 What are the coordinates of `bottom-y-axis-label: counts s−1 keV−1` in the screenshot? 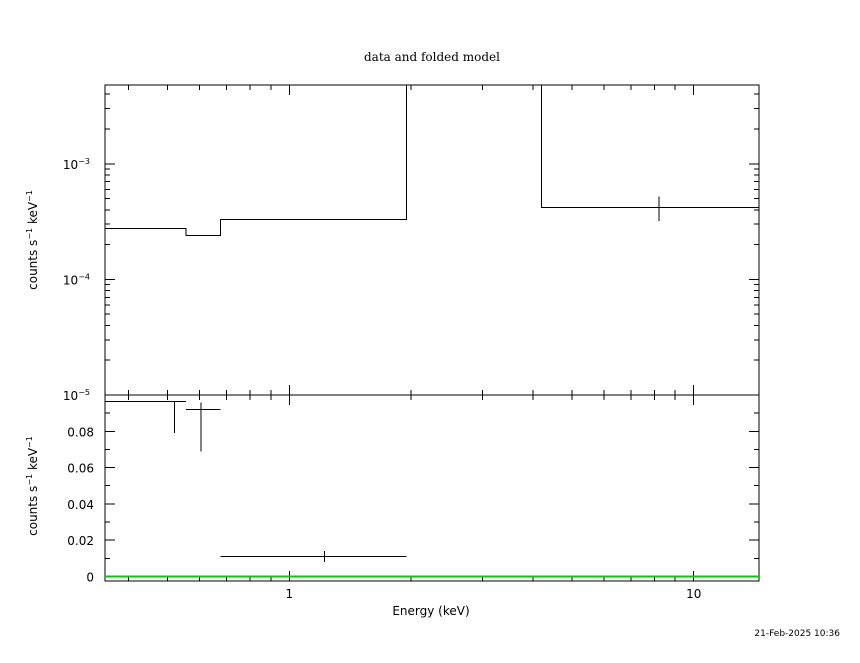 It's located at (32, 486).